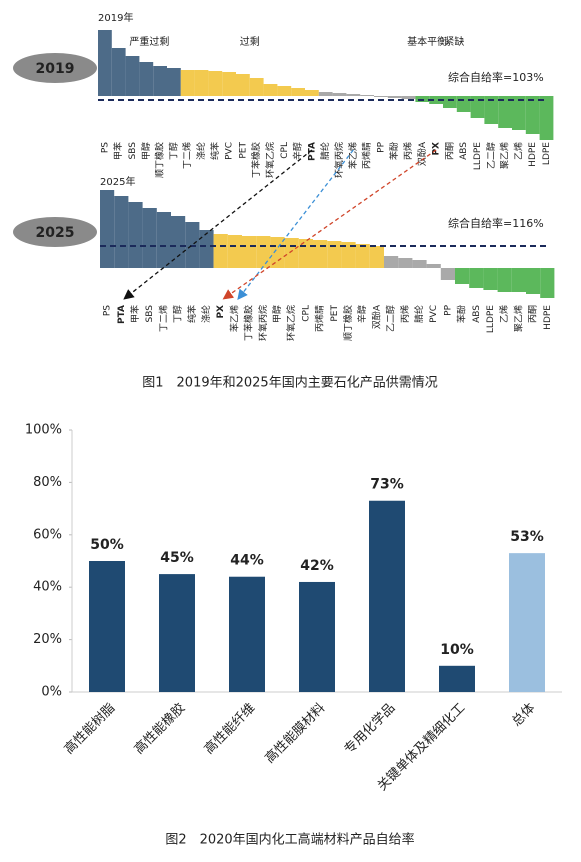 The image size is (581, 862). What do you see at coordinates (230, 151) in the screenshot?
I see `category-label: PVC` at bounding box center [230, 151].